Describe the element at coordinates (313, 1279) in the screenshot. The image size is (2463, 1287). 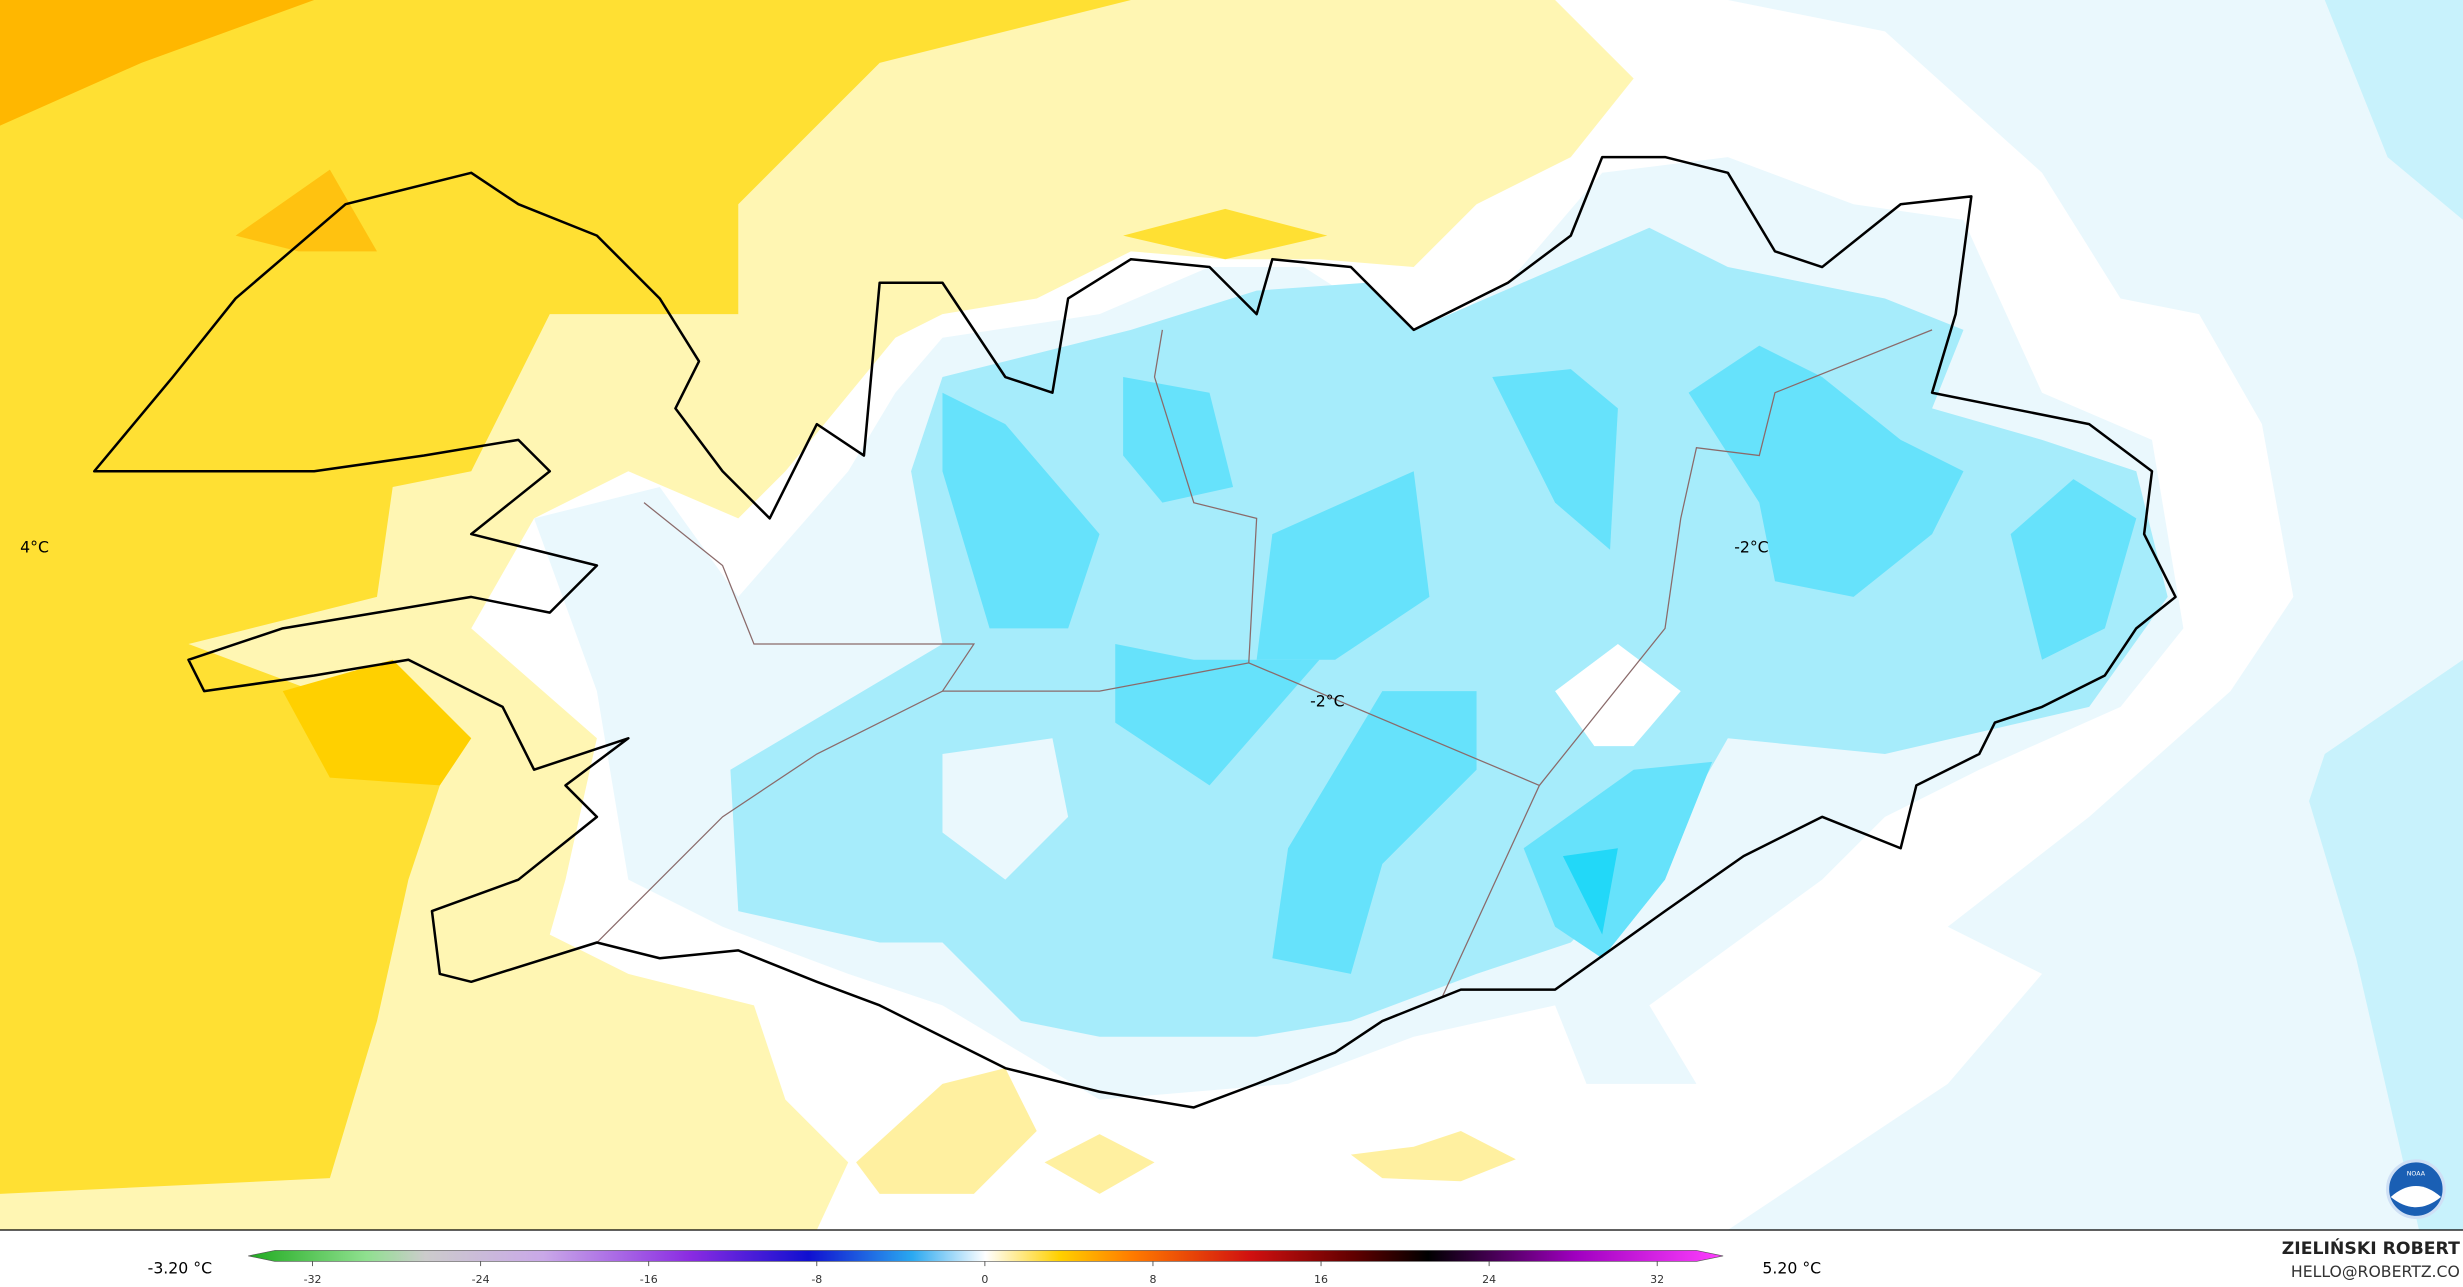
I see `colorbar-tick-label: -32` at that location.